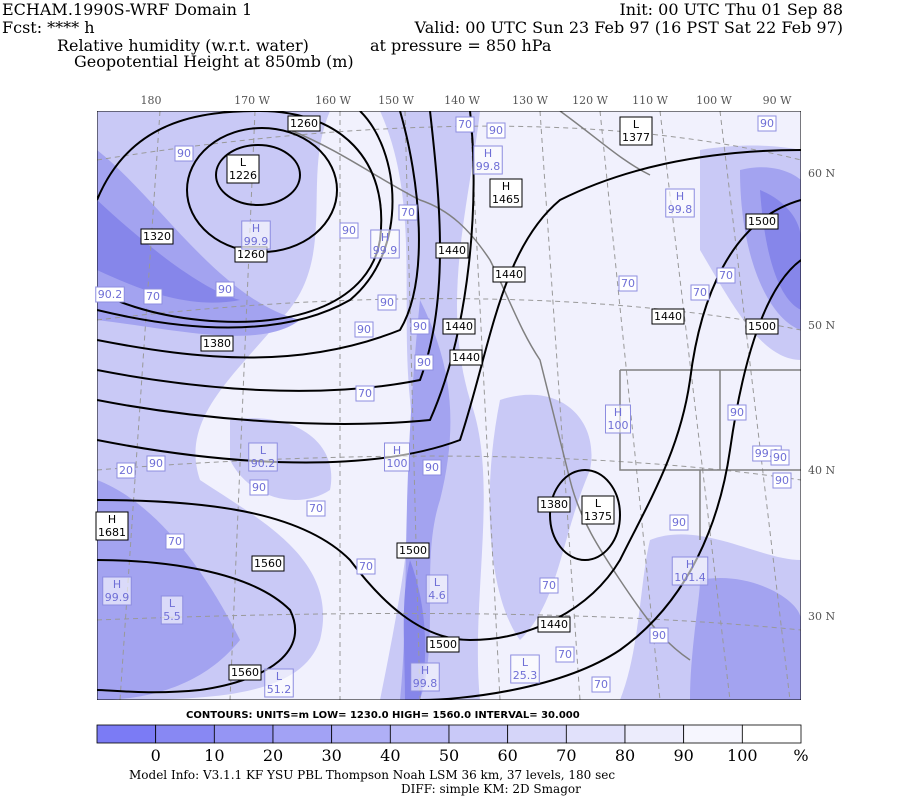 This screenshot has height=800, width=900. I want to click on humidity-label: 90.2, so click(110, 294).